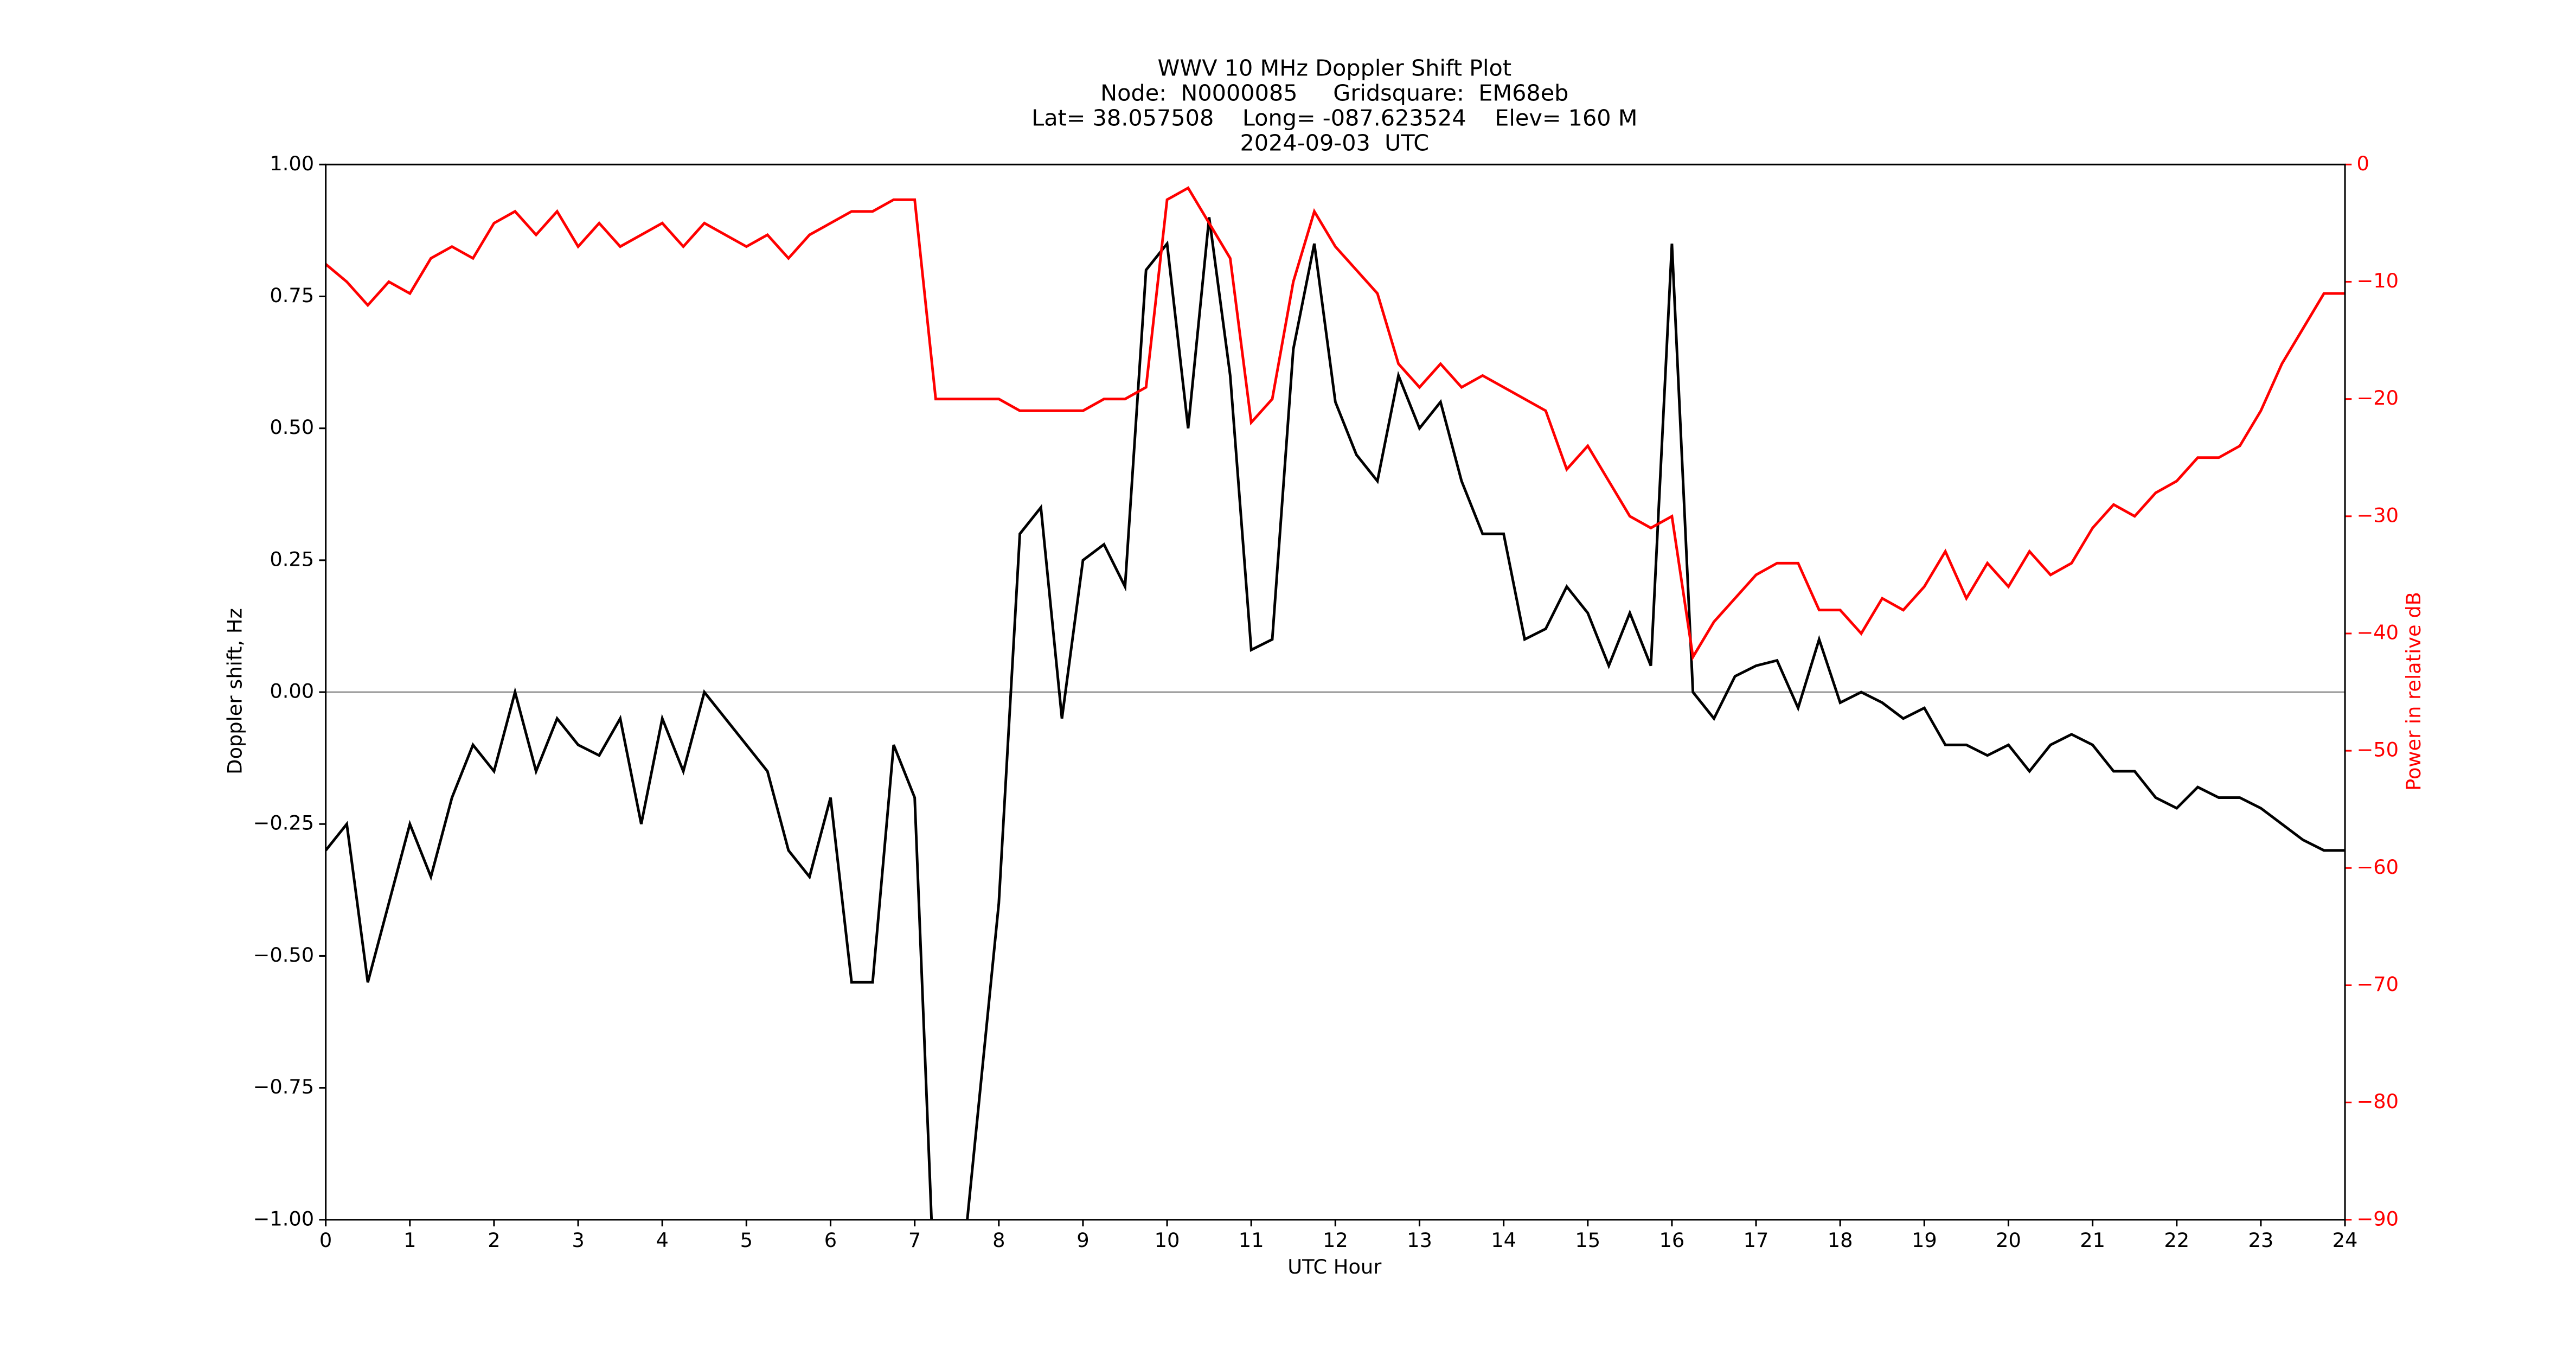 The width and height of the screenshot is (2576, 1356). I want to click on y2-tick-label: −50, so click(2377, 750).